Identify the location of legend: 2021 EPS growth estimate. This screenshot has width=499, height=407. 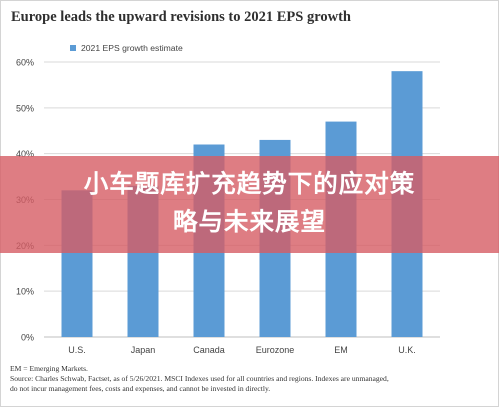
(126, 48).